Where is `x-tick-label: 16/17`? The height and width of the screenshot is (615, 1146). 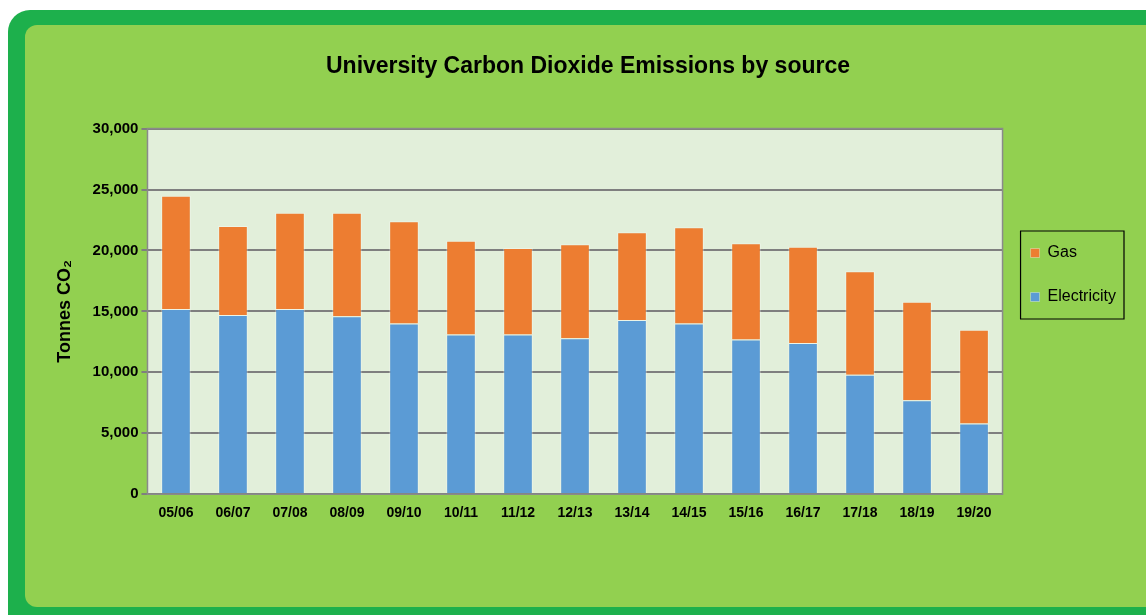 x-tick-label: 16/17 is located at coordinates (803, 512).